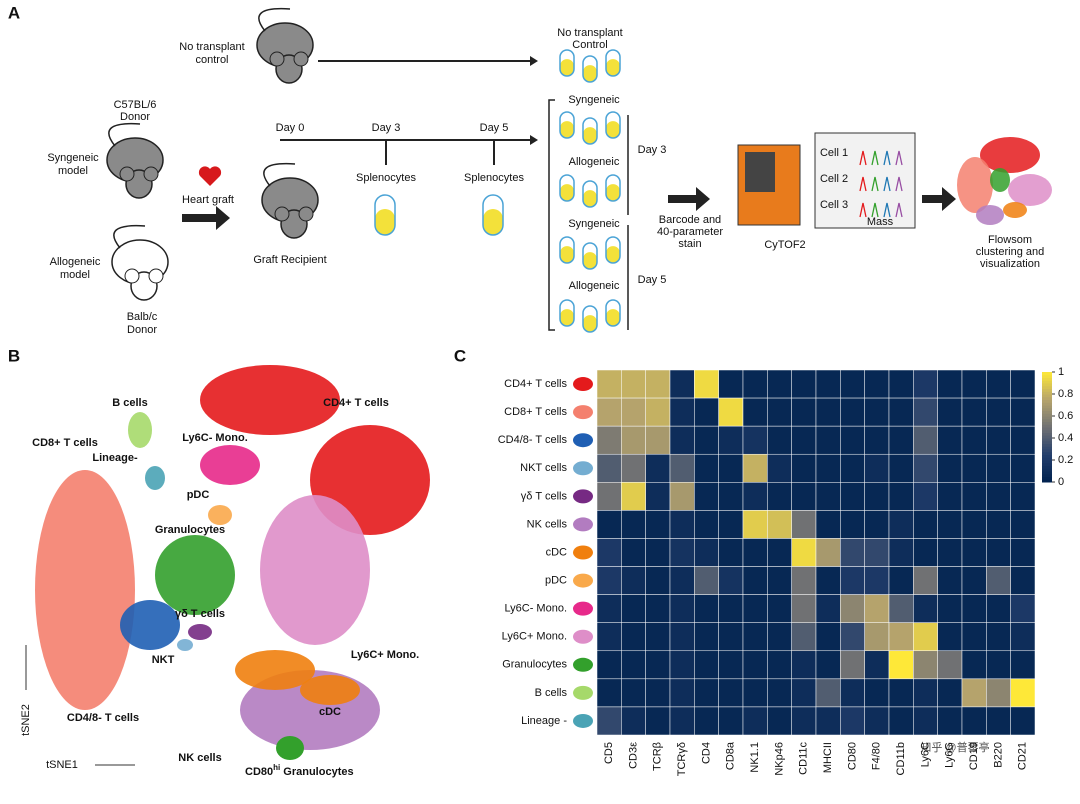  What do you see at coordinates (658, 756) in the screenshot?
I see `column-label: TCRβ` at bounding box center [658, 756].